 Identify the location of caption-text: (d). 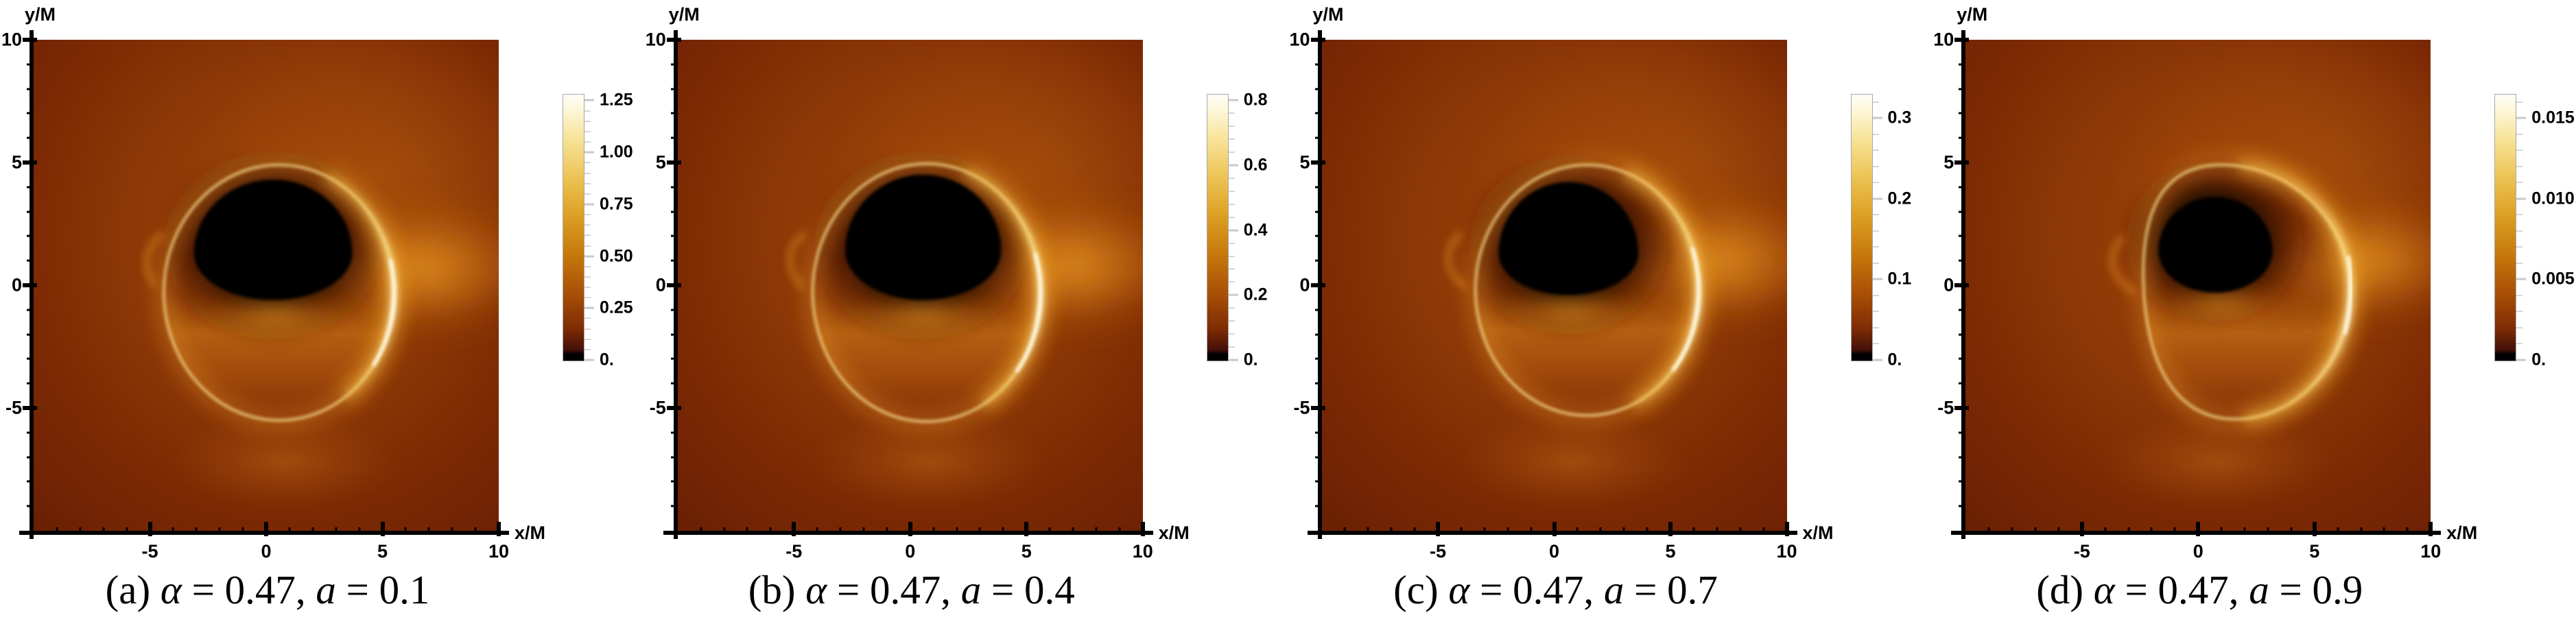
(2065, 589).